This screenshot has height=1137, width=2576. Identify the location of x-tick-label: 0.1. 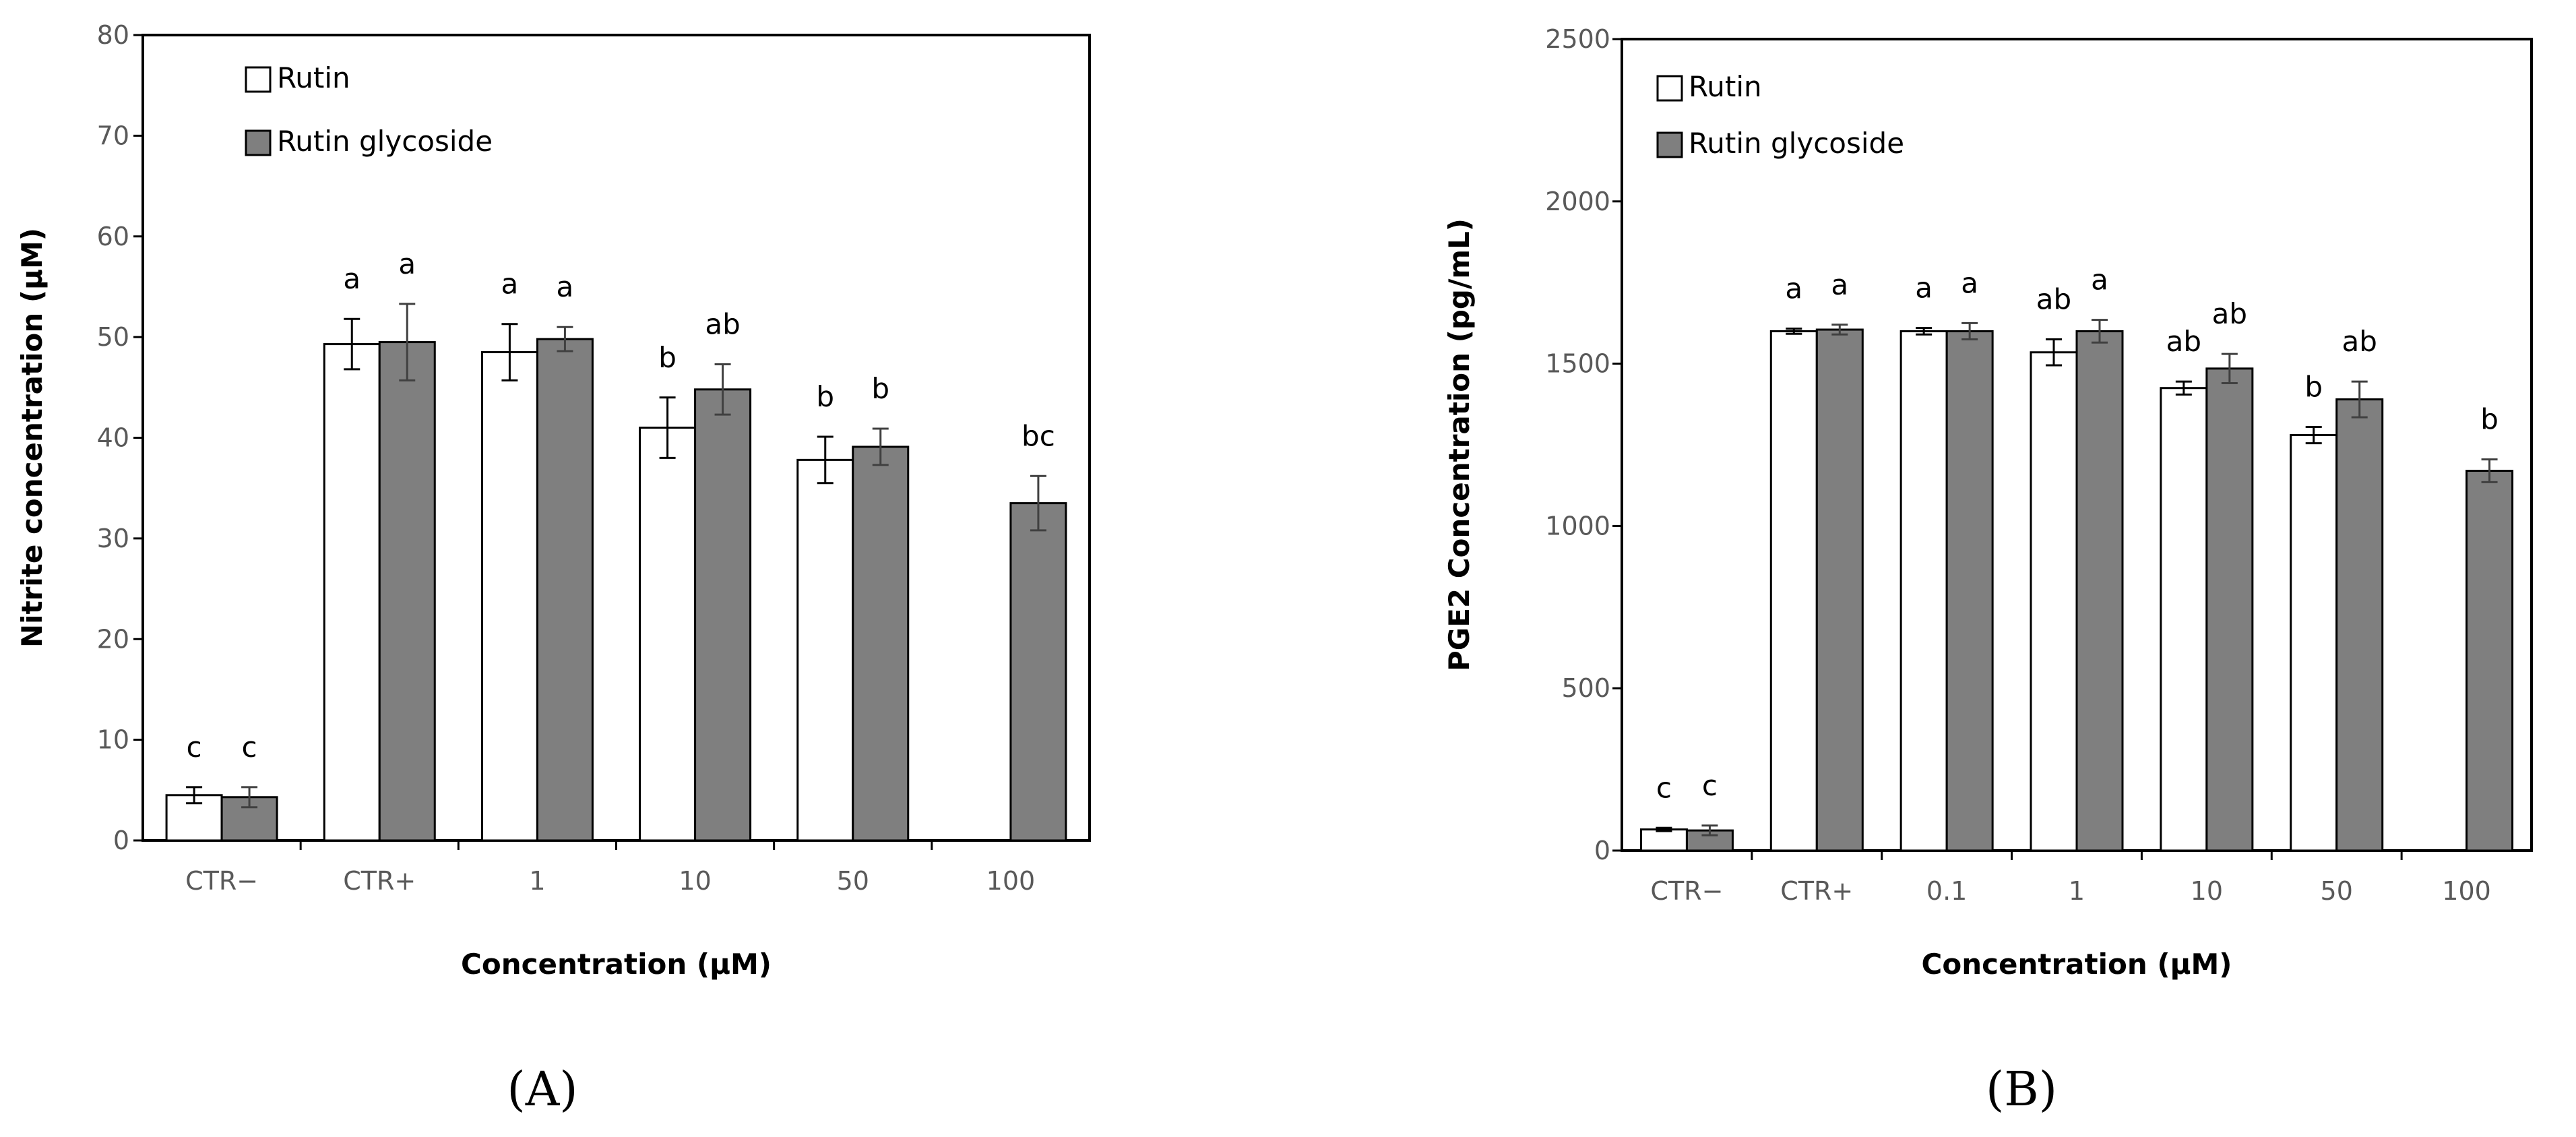
(1946, 891).